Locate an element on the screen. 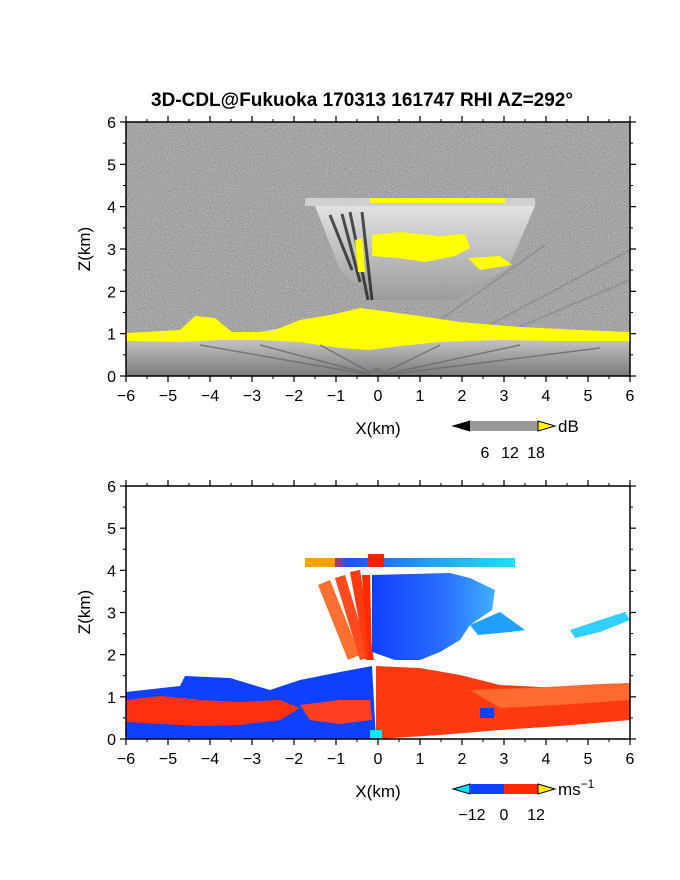 This screenshot has height=880, width=680. colorbar-ramp is located at coordinates (504, 426).